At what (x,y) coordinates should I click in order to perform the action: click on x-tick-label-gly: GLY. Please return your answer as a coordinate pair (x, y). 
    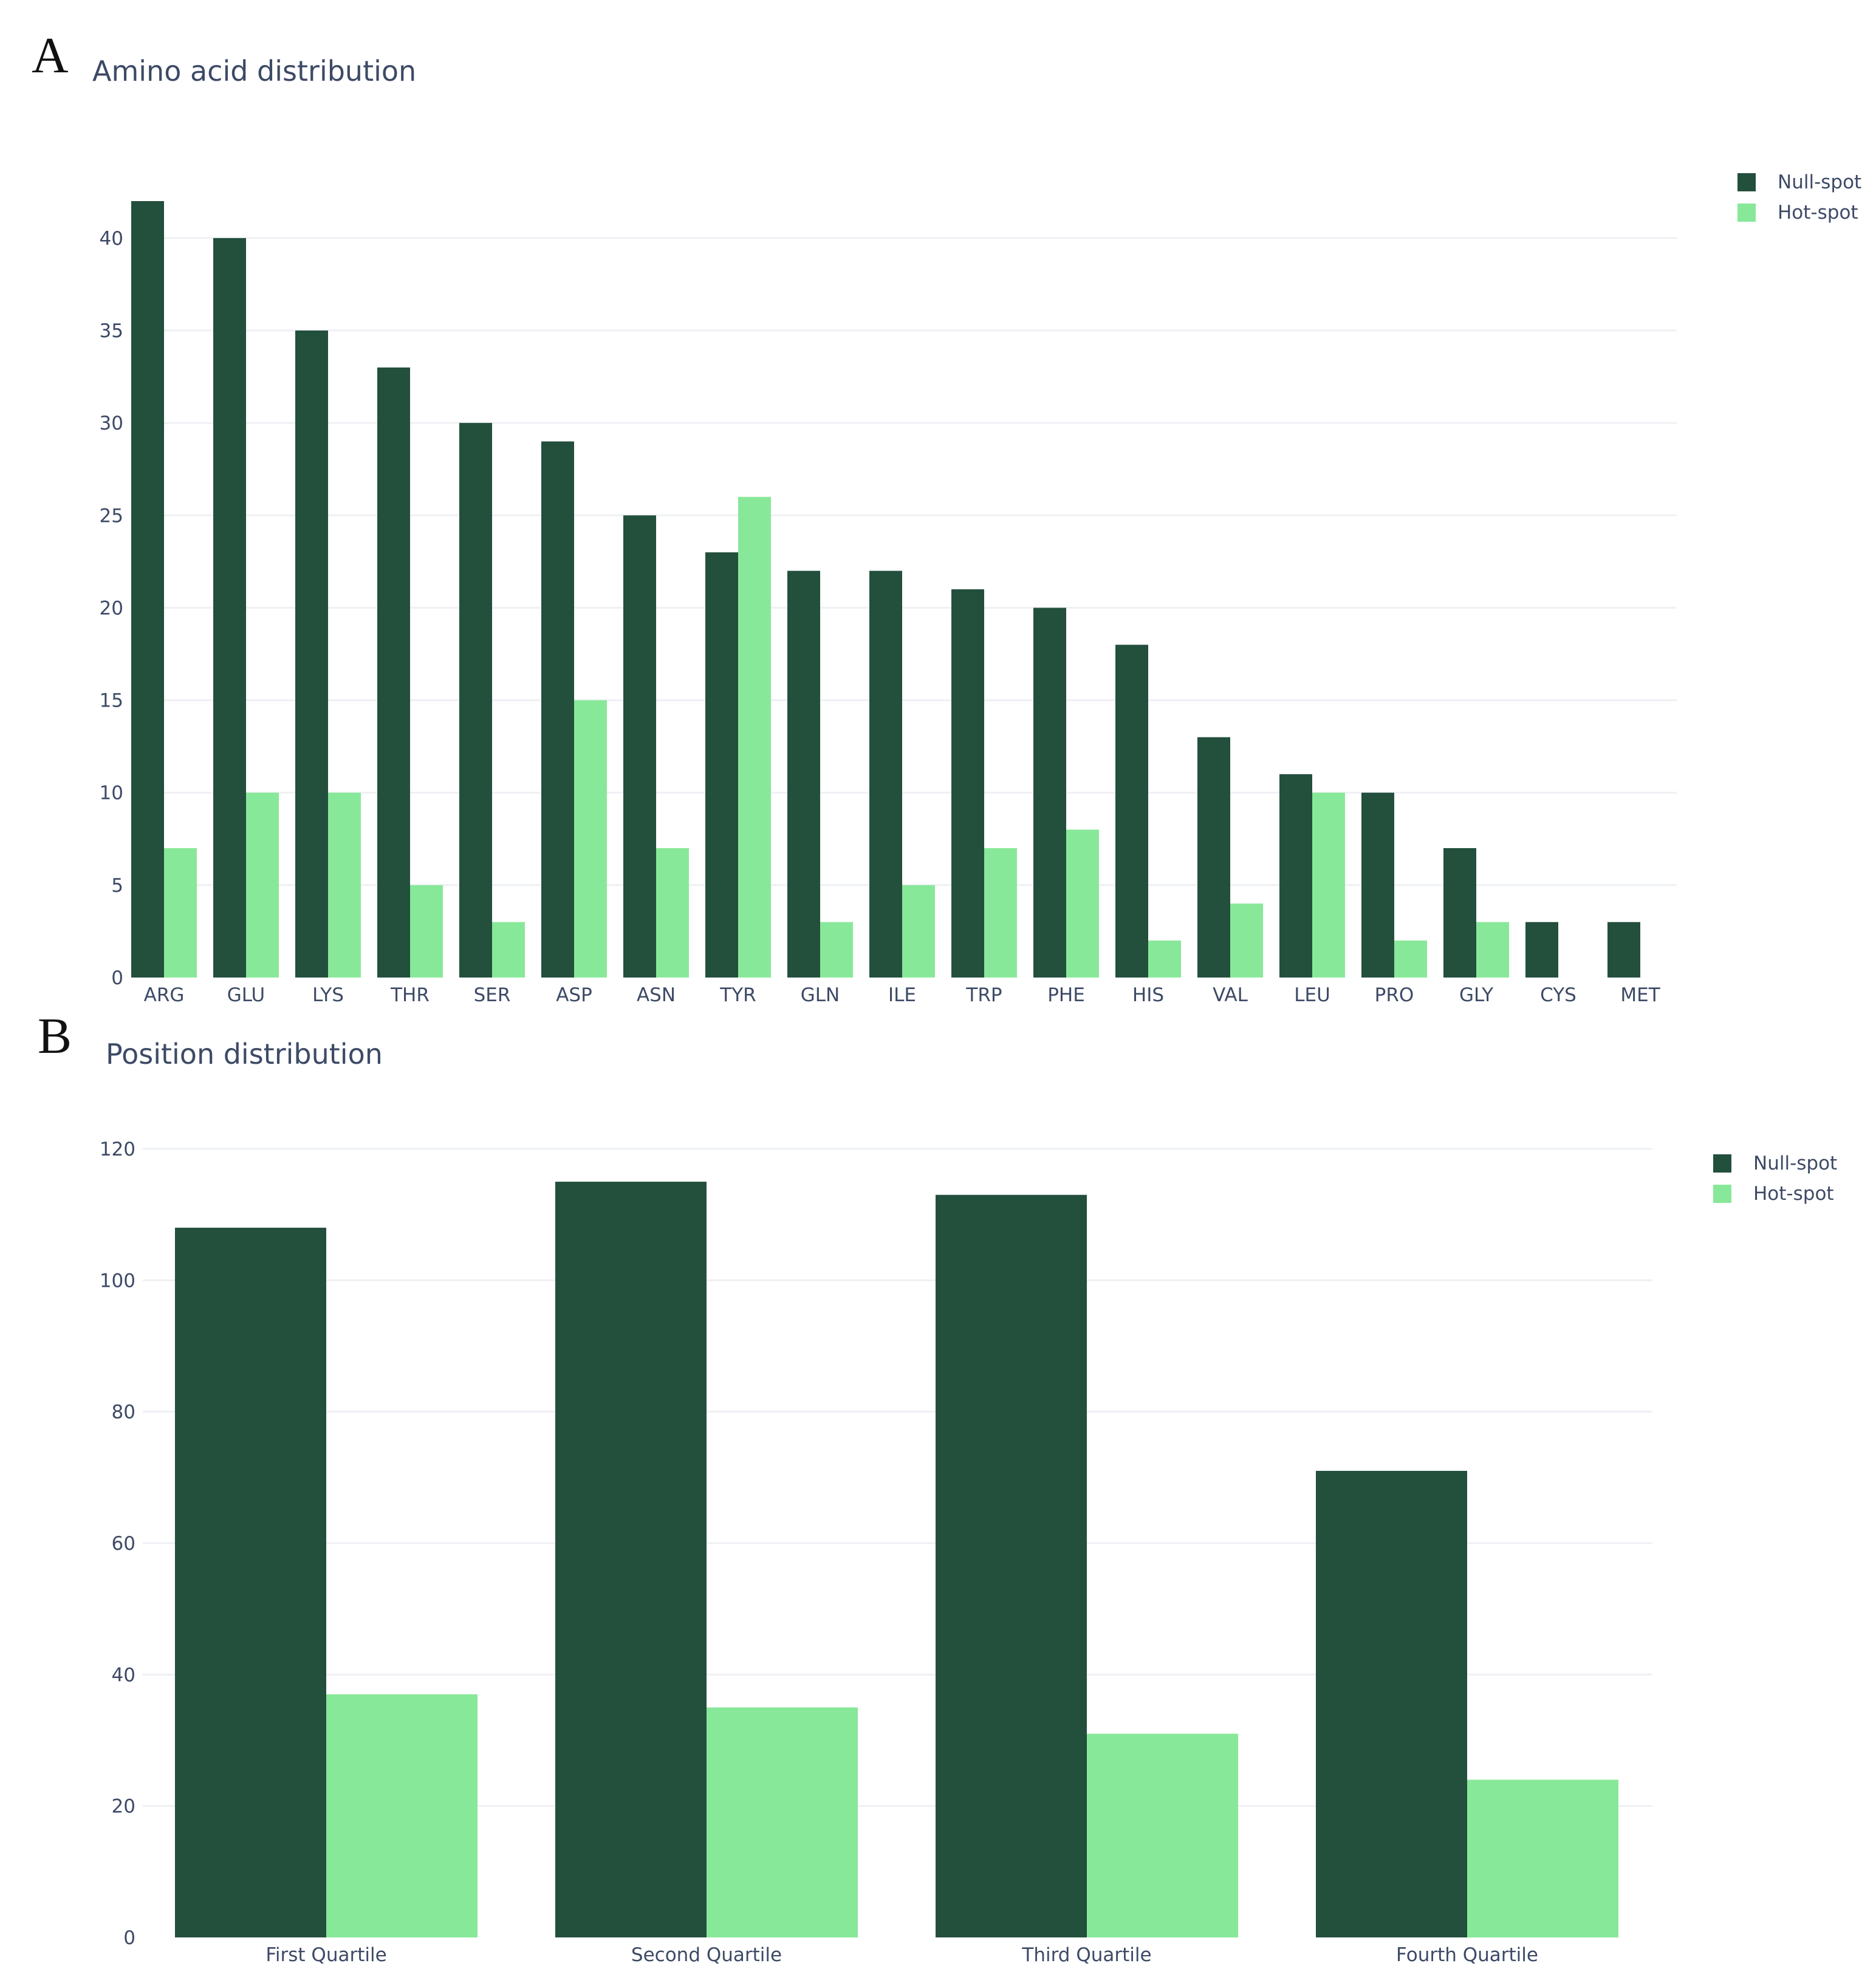
    Looking at the image, I should click on (1476, 995).